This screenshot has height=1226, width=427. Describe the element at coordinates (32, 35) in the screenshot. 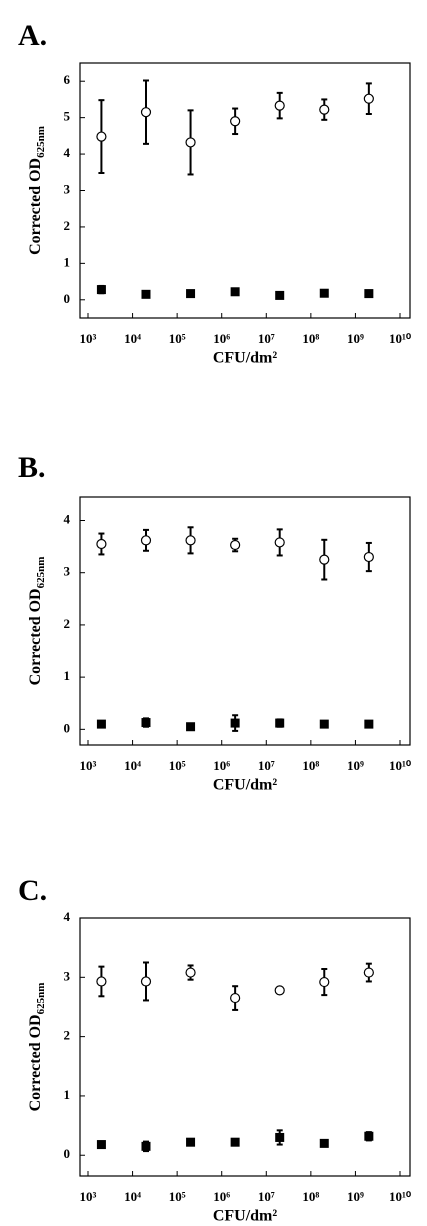

I see `panel-title: A.` at that location.